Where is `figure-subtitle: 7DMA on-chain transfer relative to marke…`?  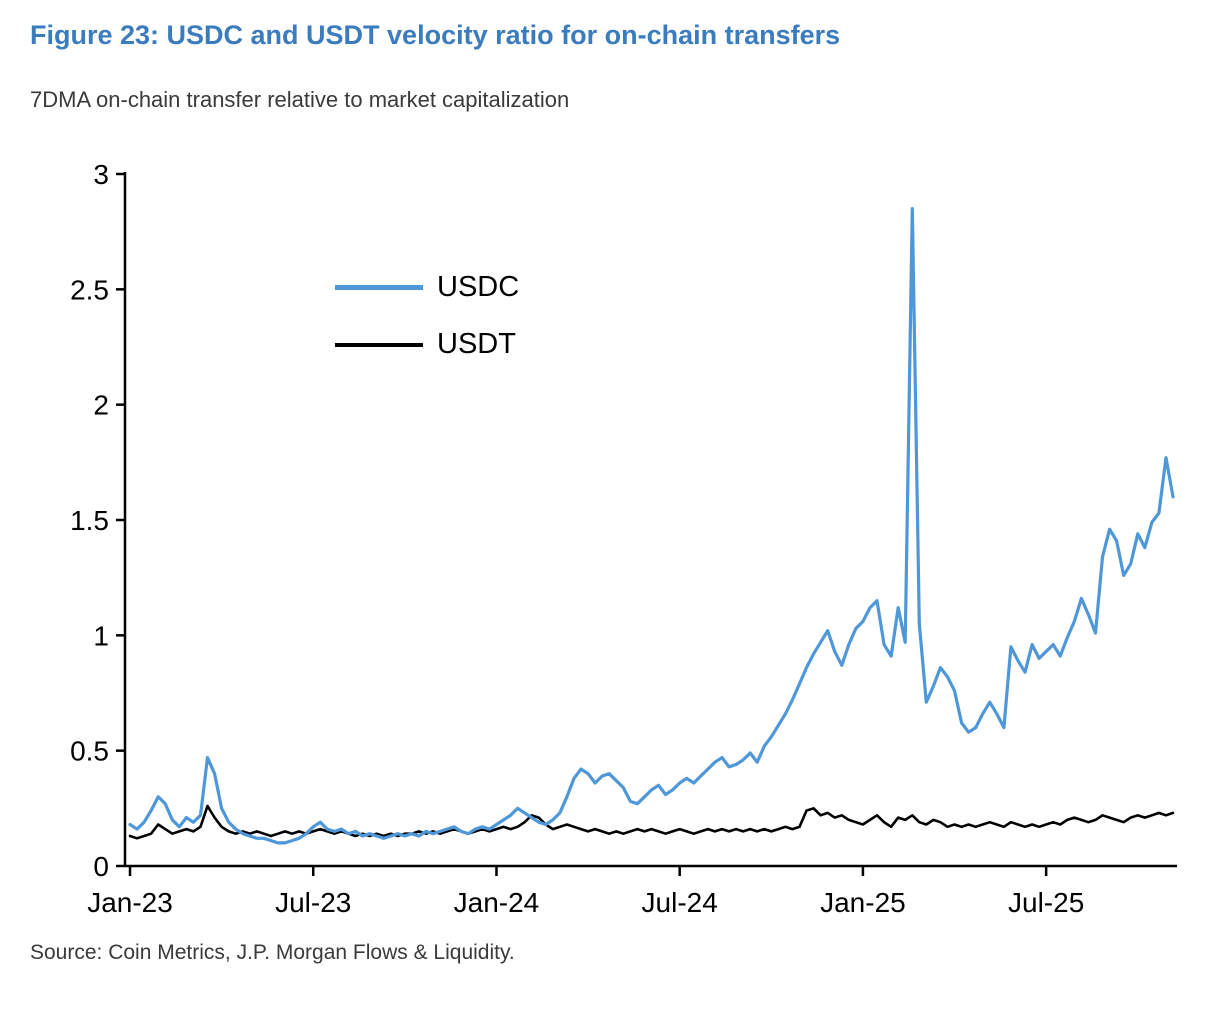
figure-subtitle: 7DMA on-chain transfer relative to marke… is located at coordinates (300, 99).